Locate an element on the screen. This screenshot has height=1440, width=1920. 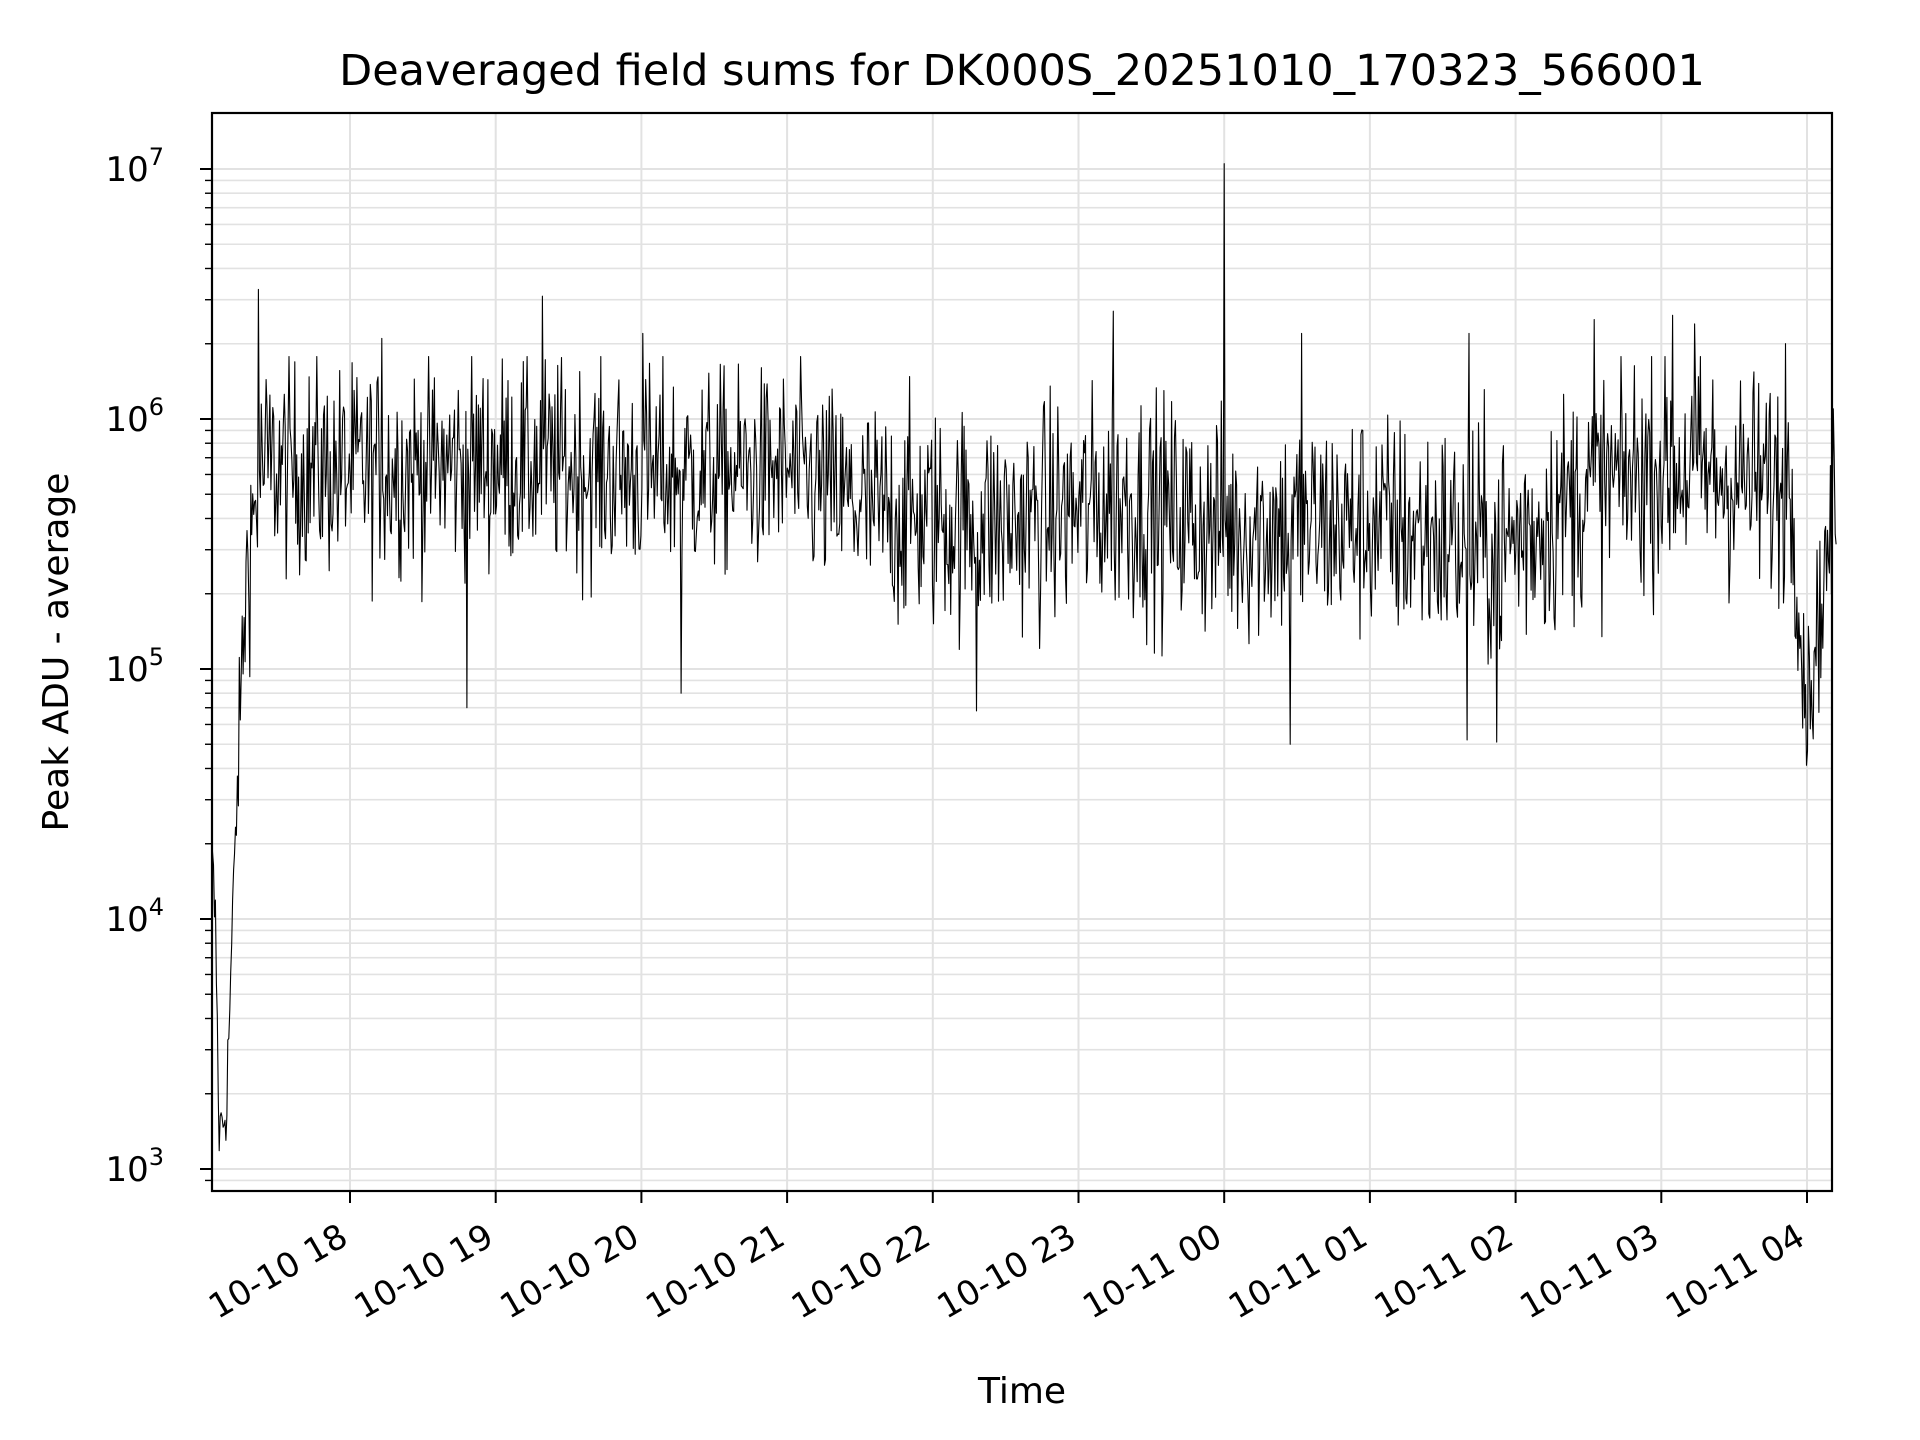
y-tick-label-exponent: 3 is located at coordinates (156, 1157).